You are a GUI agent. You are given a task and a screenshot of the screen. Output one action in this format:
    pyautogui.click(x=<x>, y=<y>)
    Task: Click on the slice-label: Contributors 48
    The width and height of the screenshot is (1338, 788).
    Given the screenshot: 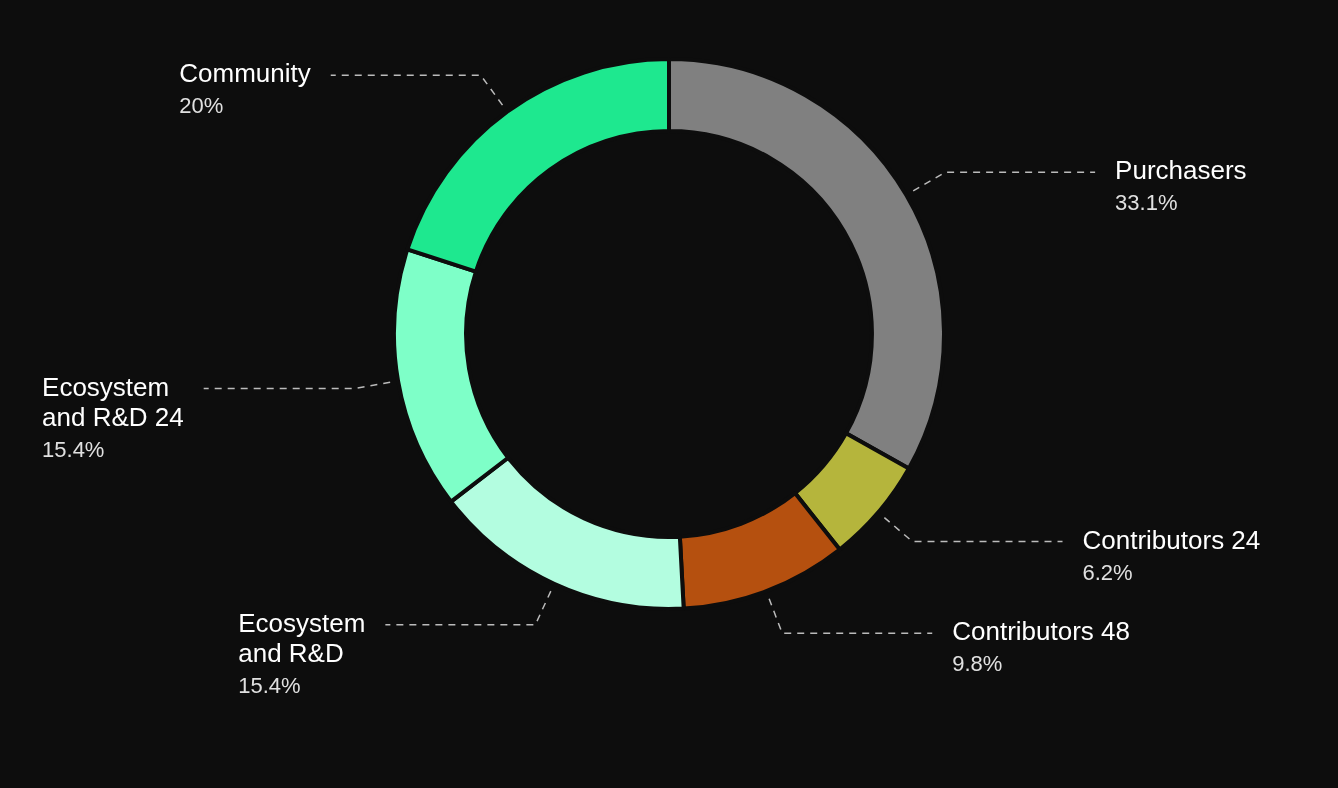 What is the action you would take?
    pyautogui.click(x=1041, y=631)
    